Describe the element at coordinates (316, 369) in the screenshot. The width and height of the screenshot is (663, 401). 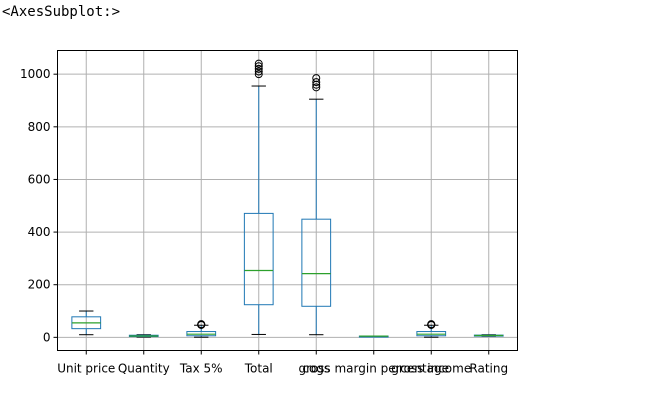
I see `x-tick-label: cogs` at that location.